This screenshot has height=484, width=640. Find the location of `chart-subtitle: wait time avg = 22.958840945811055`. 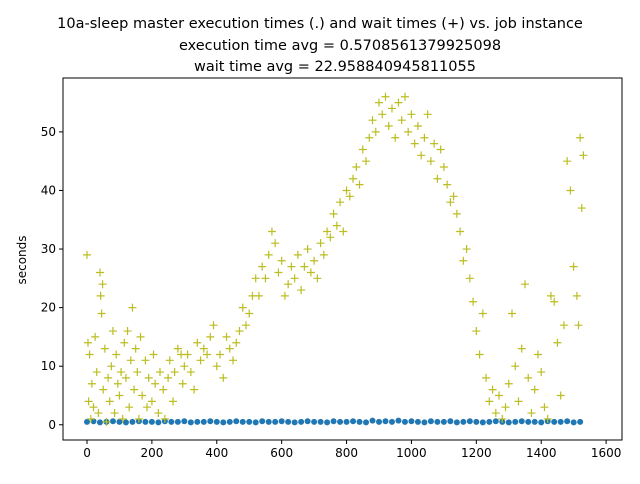

chart-subtitle: wait time avg = 22.958840945811055 is located at coordinates (335, 67).